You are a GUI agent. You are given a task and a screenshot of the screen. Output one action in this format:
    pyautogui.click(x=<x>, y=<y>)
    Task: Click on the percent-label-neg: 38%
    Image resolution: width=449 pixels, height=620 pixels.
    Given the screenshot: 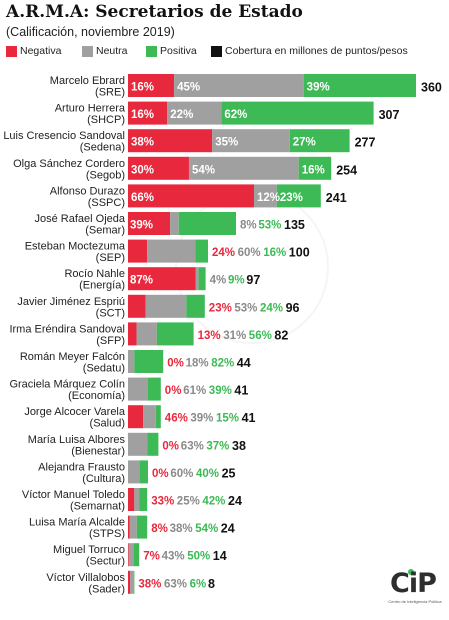 What is the action you would take?
    pyautogui.click(x=149, y=584)
    